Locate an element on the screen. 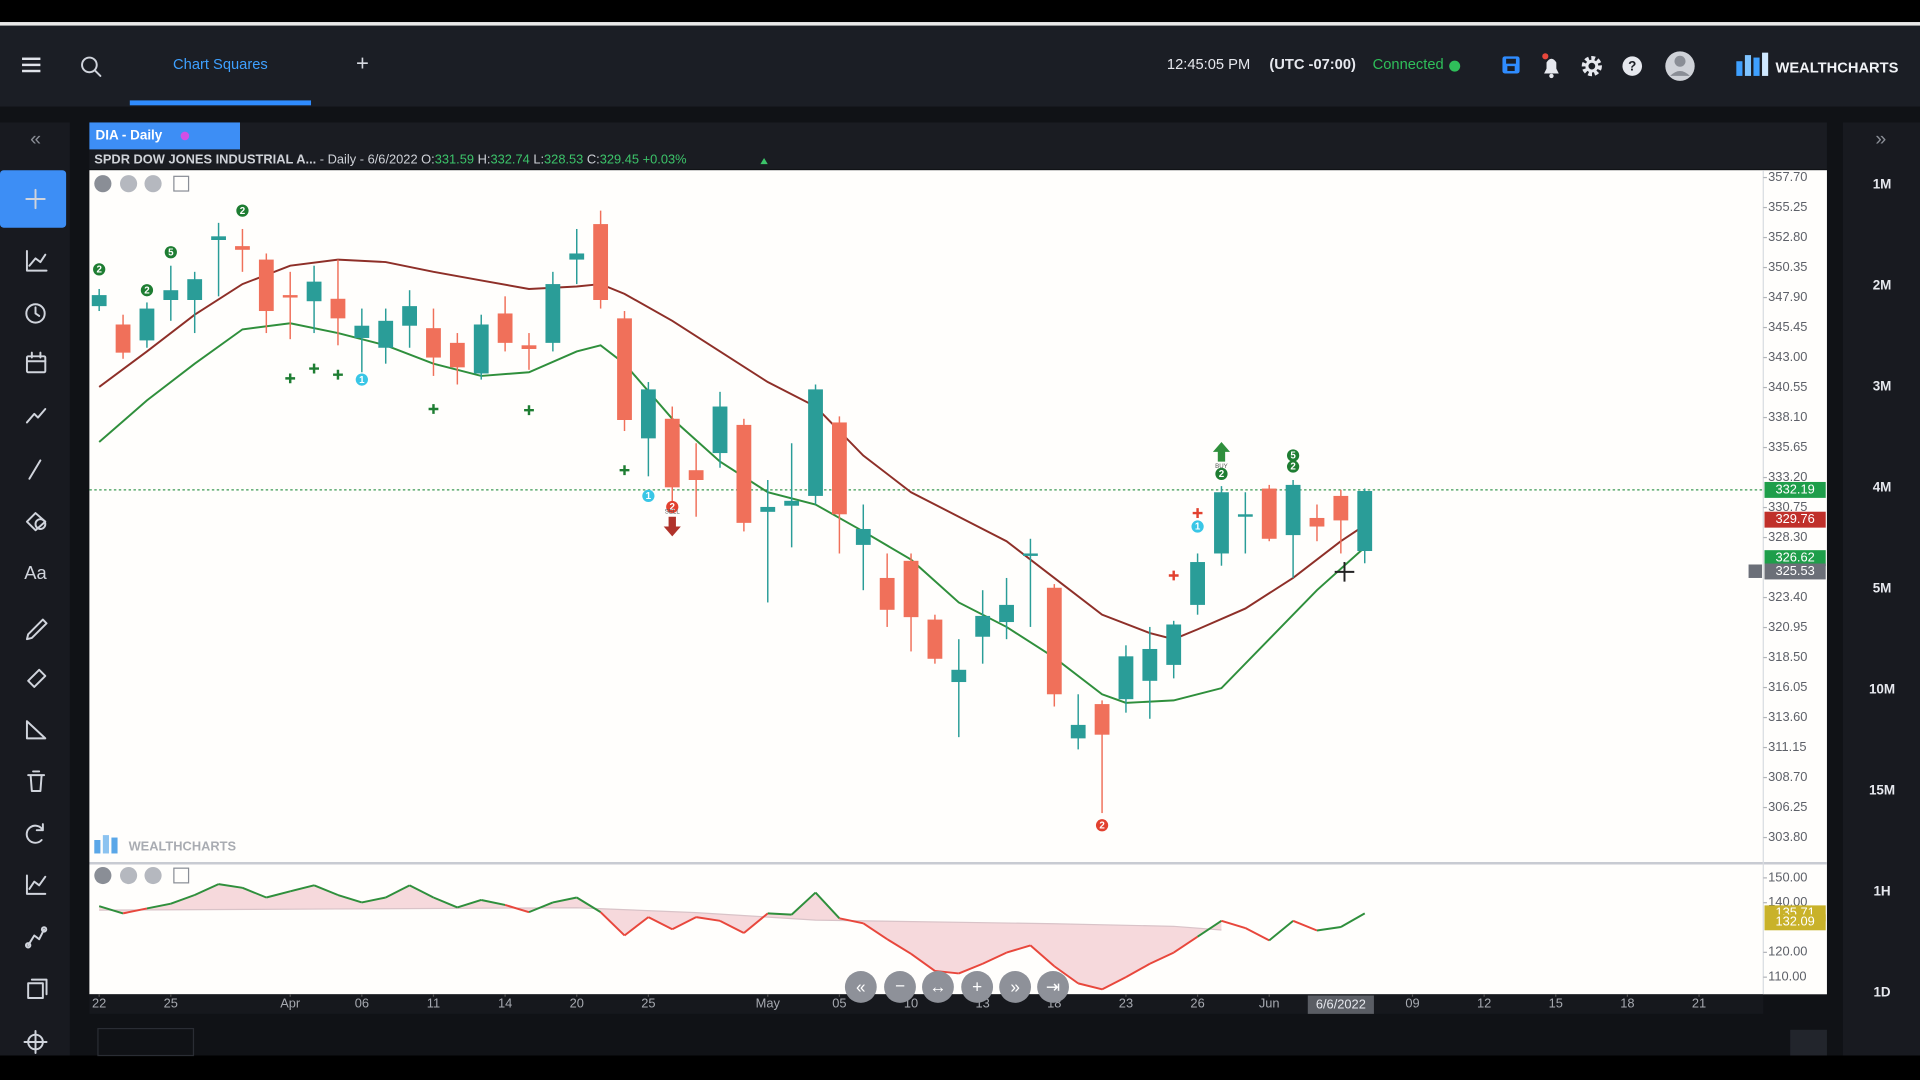 Image resolution: width=1920 pixels, height=1080 pixels. tool-nodes is located at coordinates (36, 937).